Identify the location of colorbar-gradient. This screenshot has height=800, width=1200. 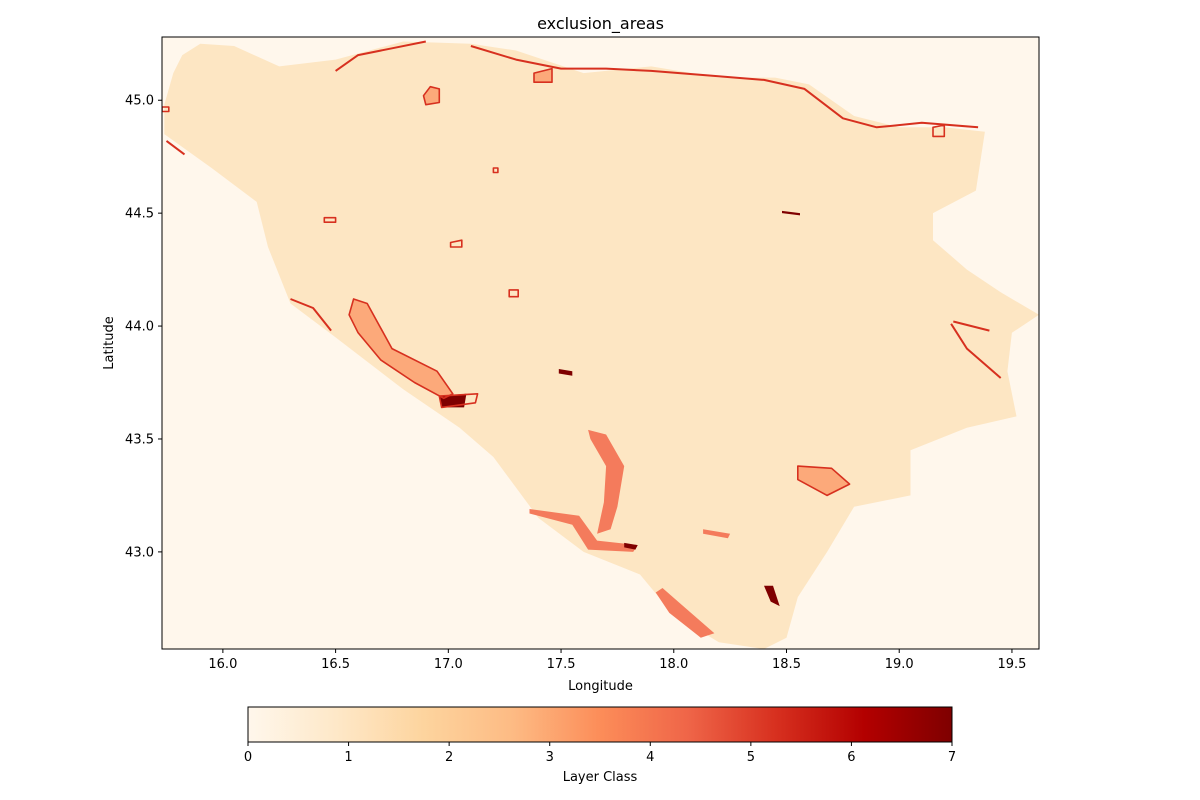
(600, 724).